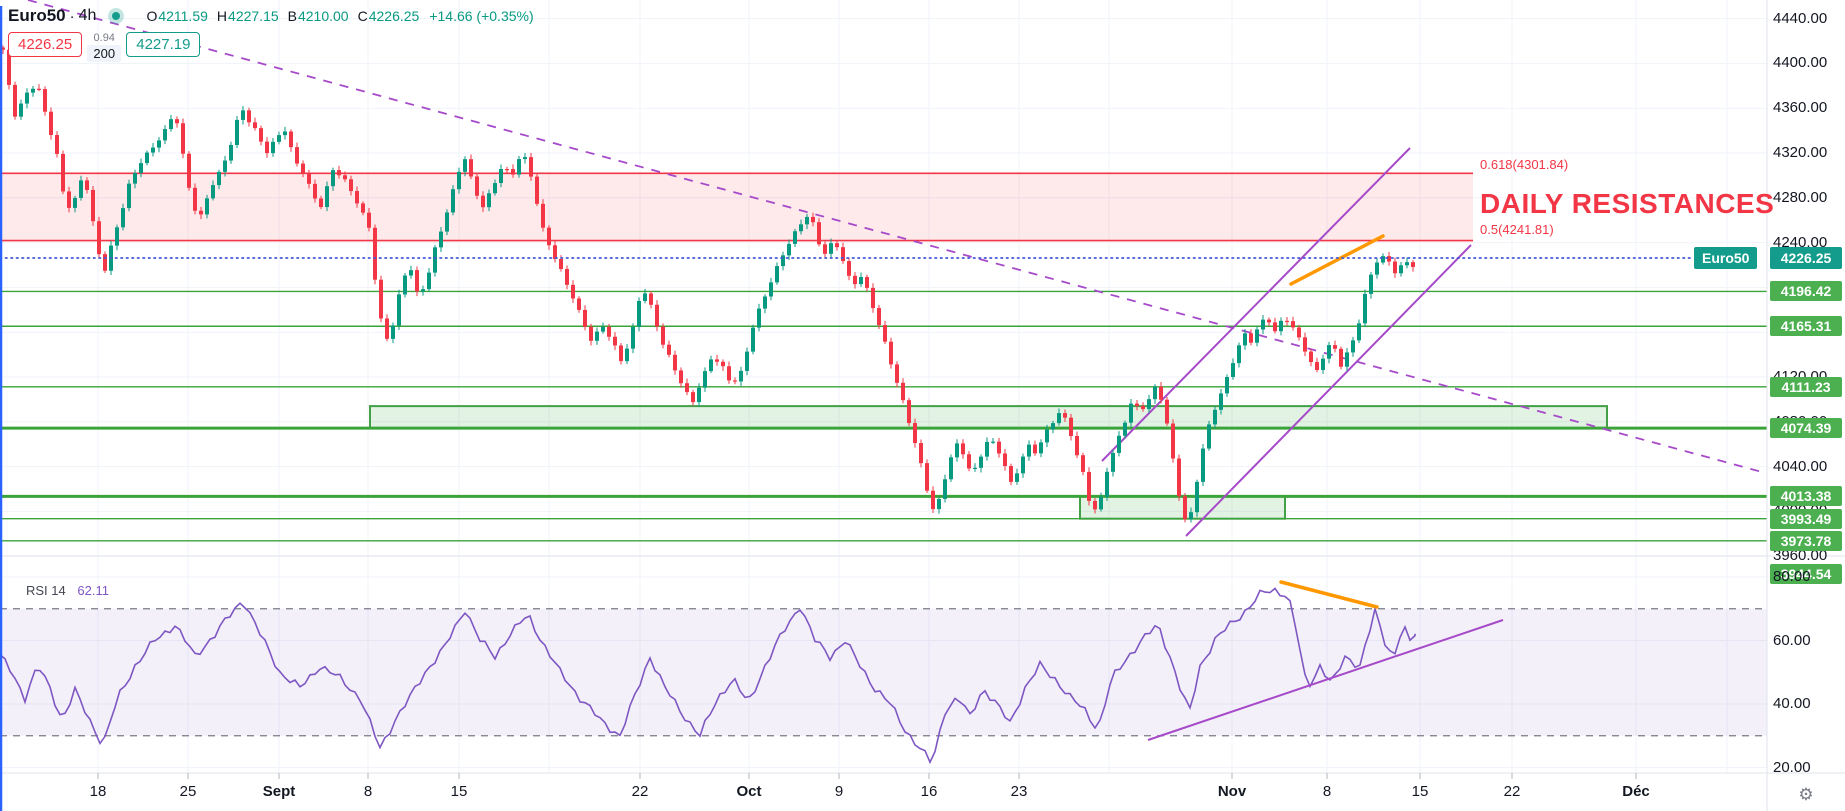 This screenshot has height=811, width=1845. Describe the element at coordinates (271, 47) in the screenshot. I see `order-widgets-row: 4226.25 0.94 200 4227.19` at that location.